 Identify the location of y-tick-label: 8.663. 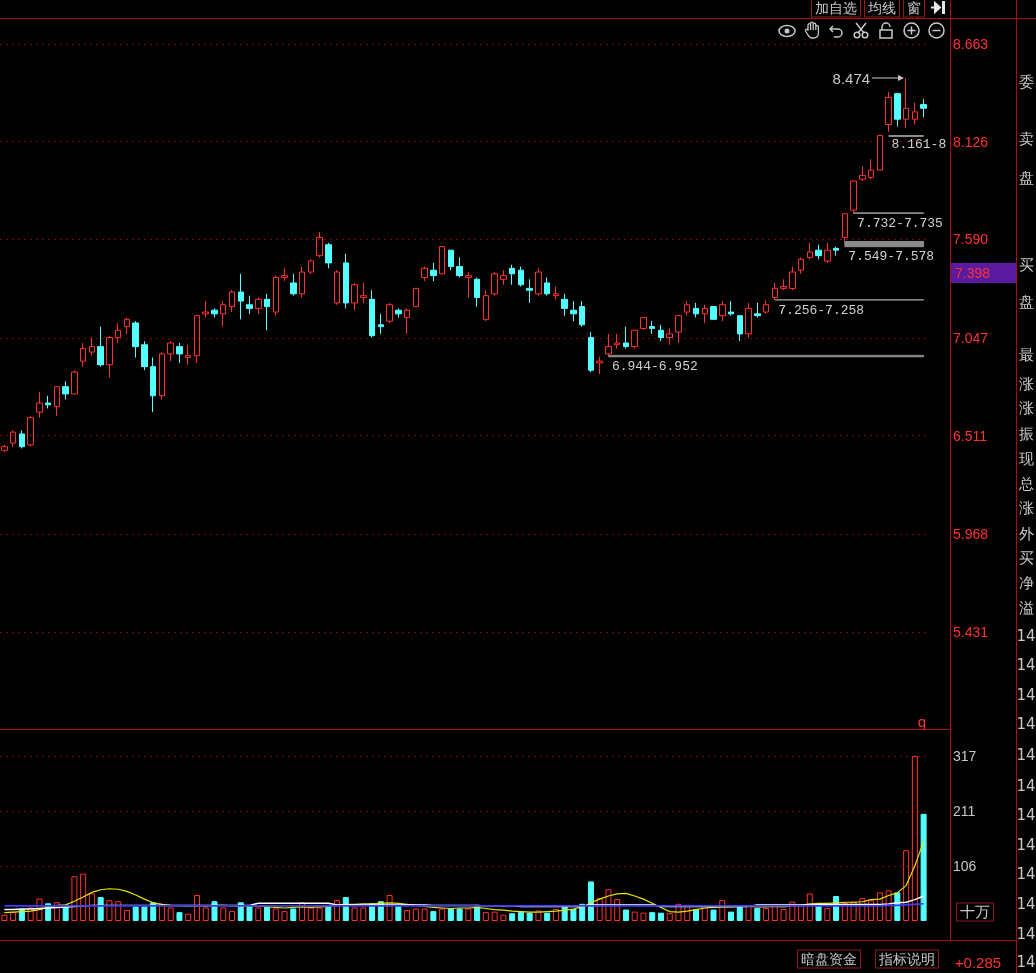
(971, 44).